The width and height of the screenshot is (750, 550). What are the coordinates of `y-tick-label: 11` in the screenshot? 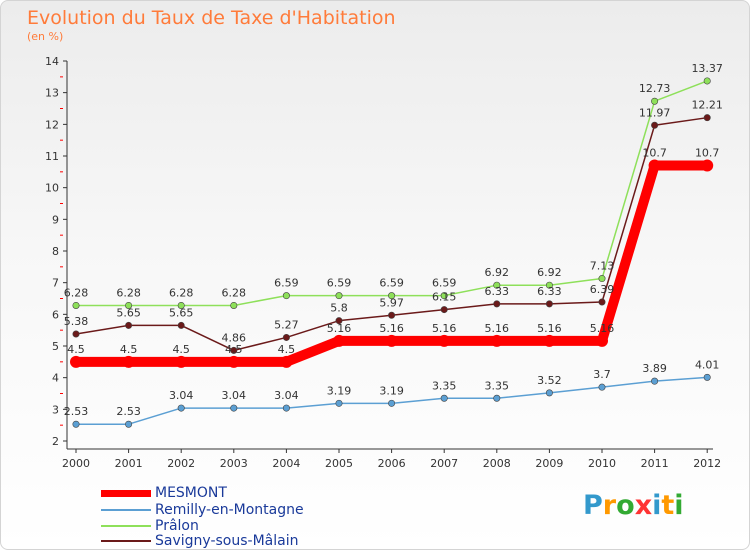 It's located at (52, 156).